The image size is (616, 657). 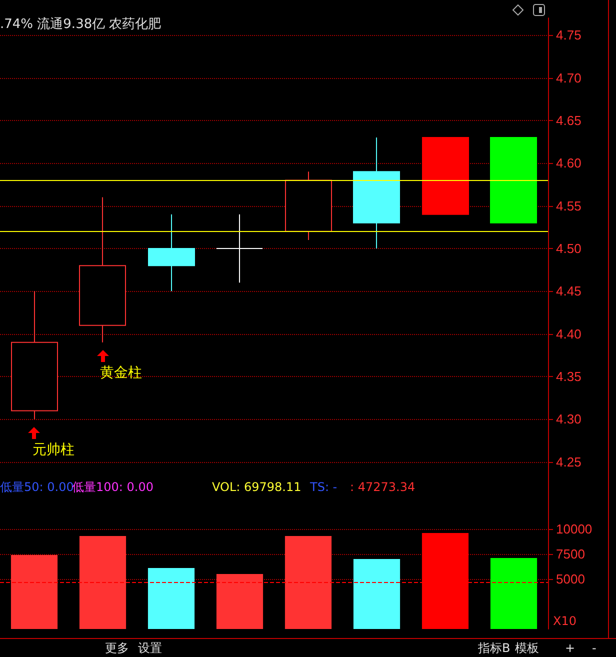 I want to click on y-tick-label: 4.55, so click(x=569, y=206).